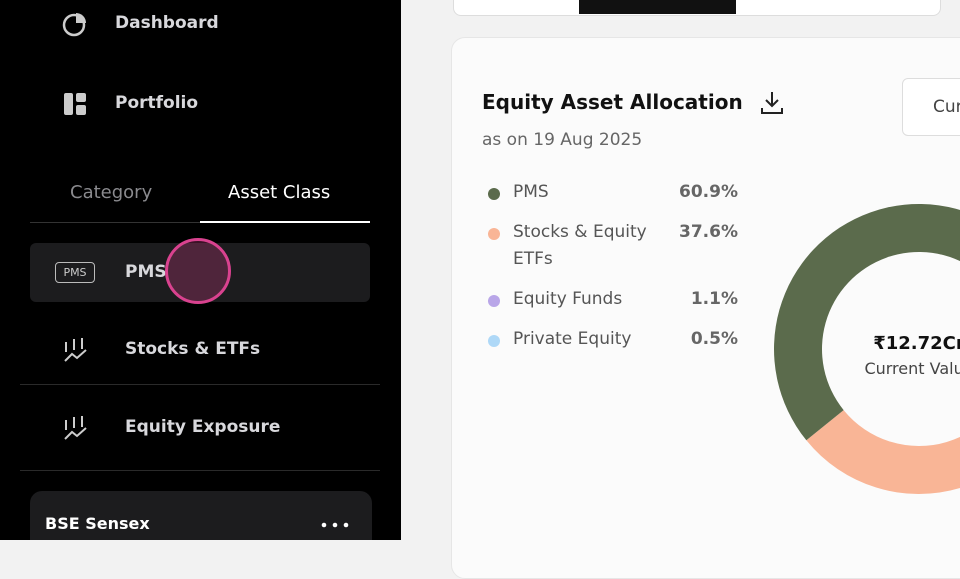  What do you see at coordinates (74, 25) in the screenshot?
I see `dashboard-icon` at bounding box center [74, 25].